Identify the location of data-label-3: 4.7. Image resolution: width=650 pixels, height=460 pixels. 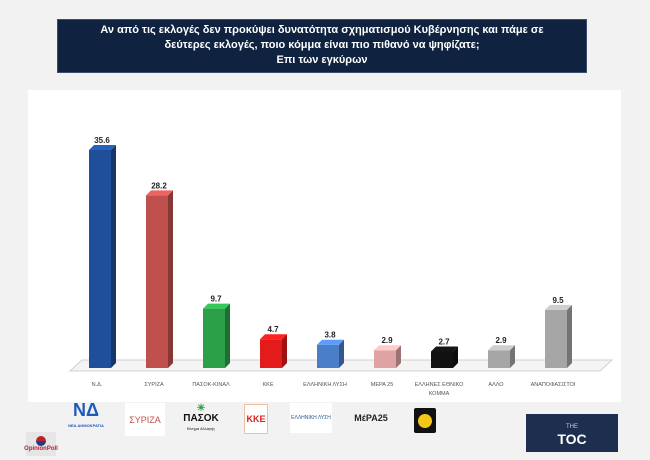
(273, 329).